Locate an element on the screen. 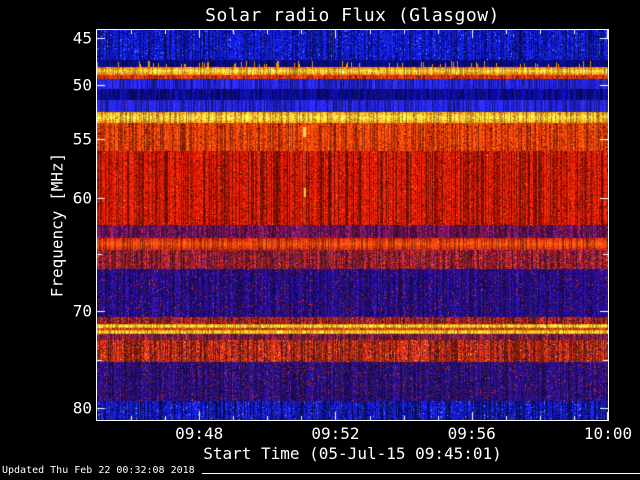 The width and height of the screenshot is (640, 480). y-tick-label: 50 is located at coordinates (82, 85).